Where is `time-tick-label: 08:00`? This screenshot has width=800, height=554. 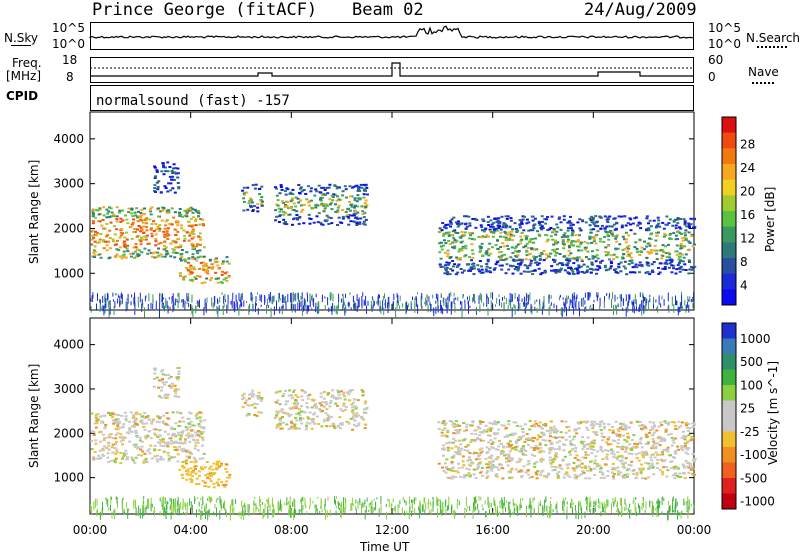
time-tick-label: 08:00 is located at coordinates (291, 530).